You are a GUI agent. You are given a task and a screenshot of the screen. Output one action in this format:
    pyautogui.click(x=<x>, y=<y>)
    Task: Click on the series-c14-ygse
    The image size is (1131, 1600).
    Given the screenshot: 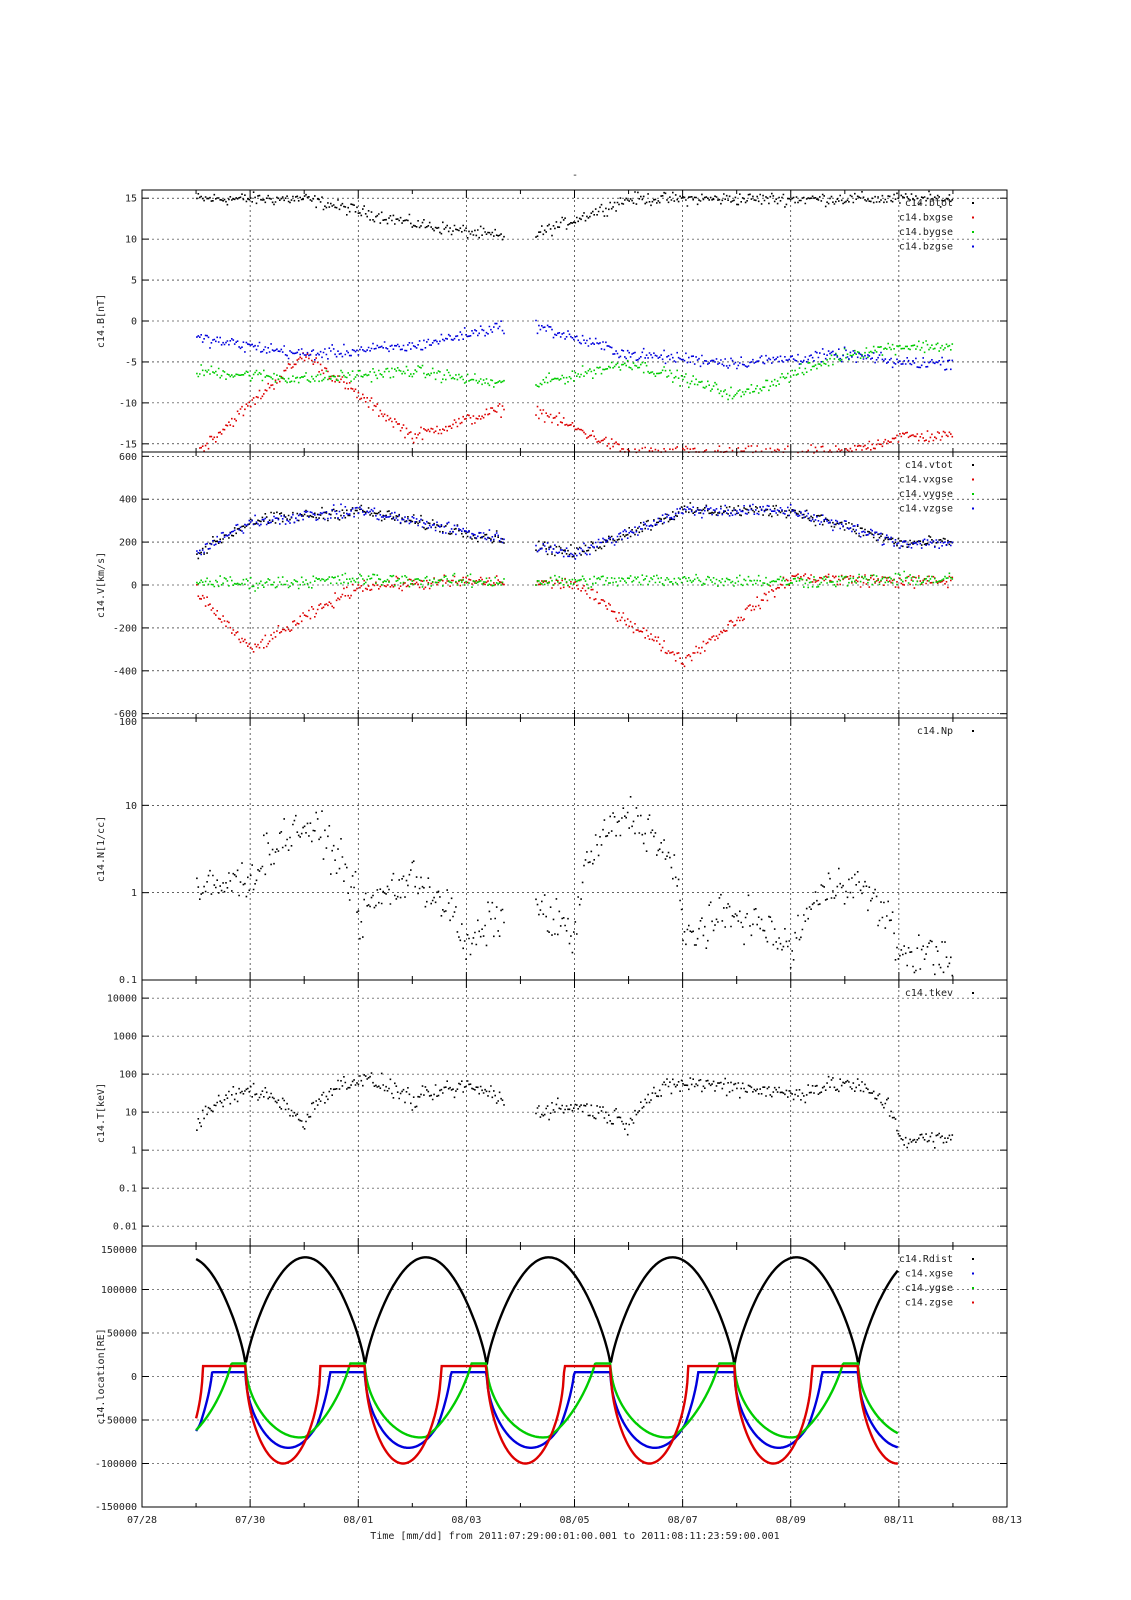 What is the action you would take?
    pyautogui.click(x=547, y=1400)
    